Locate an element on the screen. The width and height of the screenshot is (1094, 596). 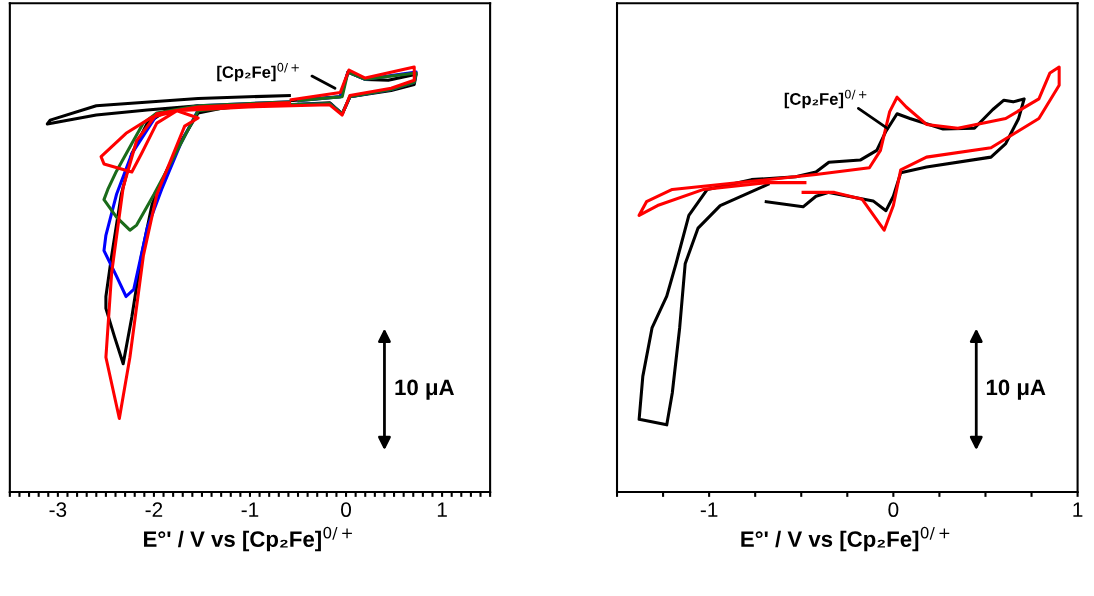
x-tick-label: -3 is located at coordinates (58, 510).